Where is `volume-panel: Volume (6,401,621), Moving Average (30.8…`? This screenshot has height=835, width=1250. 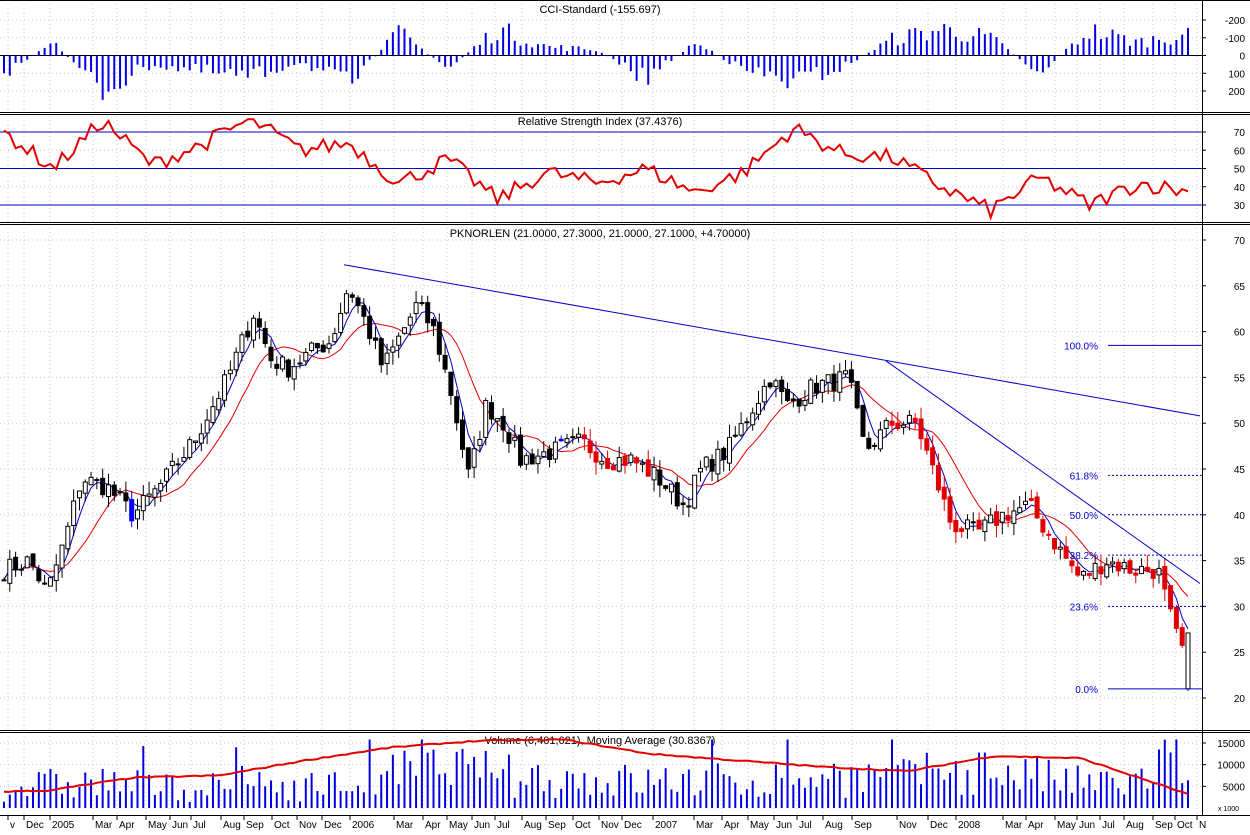
volume-panel: Volume (6,401,621), Moving Average (30.8… is located at coordinates (621, 774).